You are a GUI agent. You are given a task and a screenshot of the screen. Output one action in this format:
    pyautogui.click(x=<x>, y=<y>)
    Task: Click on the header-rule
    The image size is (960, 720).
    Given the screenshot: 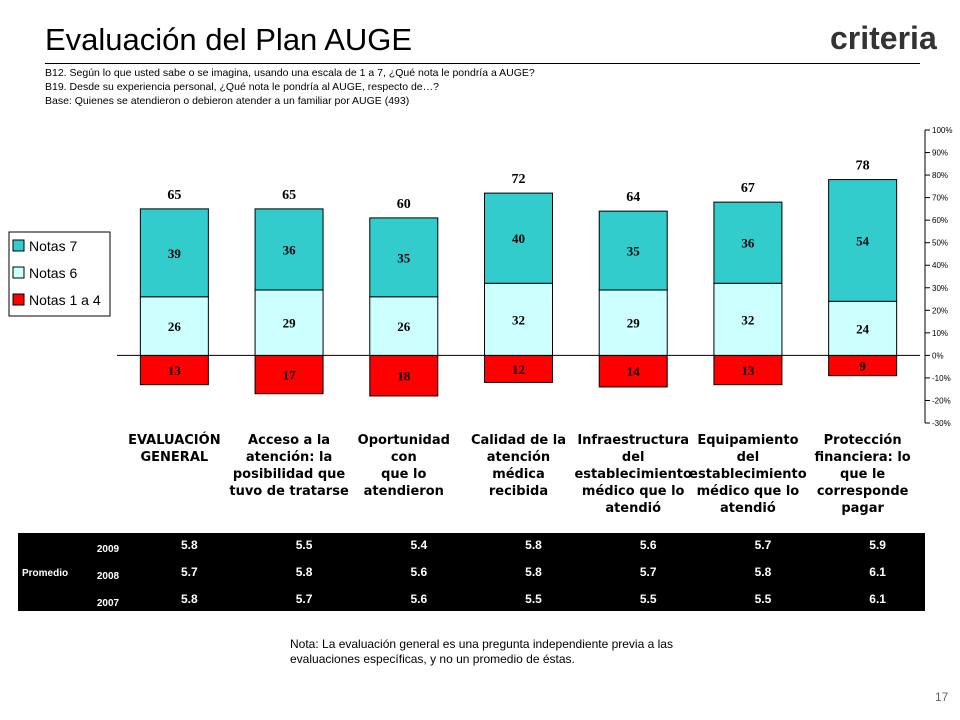 What is the action you would take?
    pyautogui.click(x=482, y=63)
    